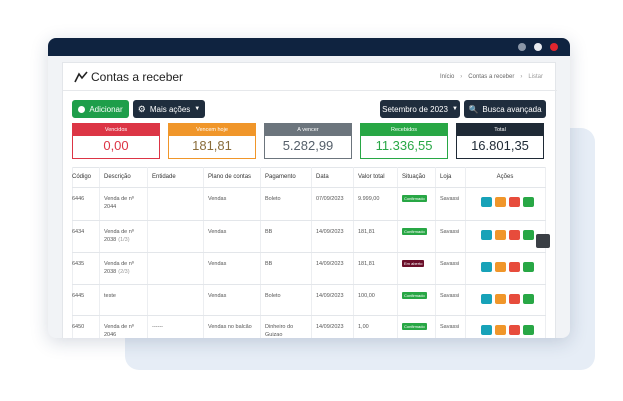 This screenshot has width=623, height=401. What do you see at coordinates (78, 296) in the screenshot?
I see `cell: 6445` at bounding box center [78, 296].